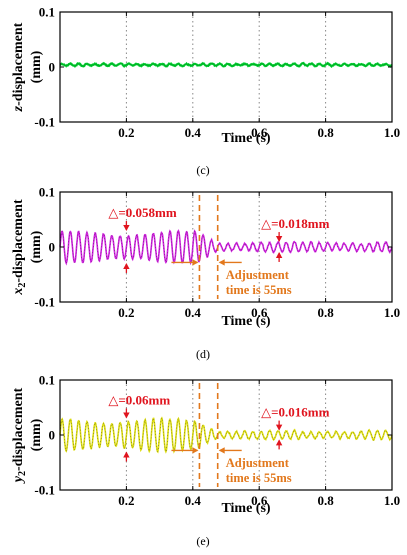 Image resolution: width=407 pixels, height=555 pixels. I want to click on delta-label: △=0.06mm, so click(139, 400).